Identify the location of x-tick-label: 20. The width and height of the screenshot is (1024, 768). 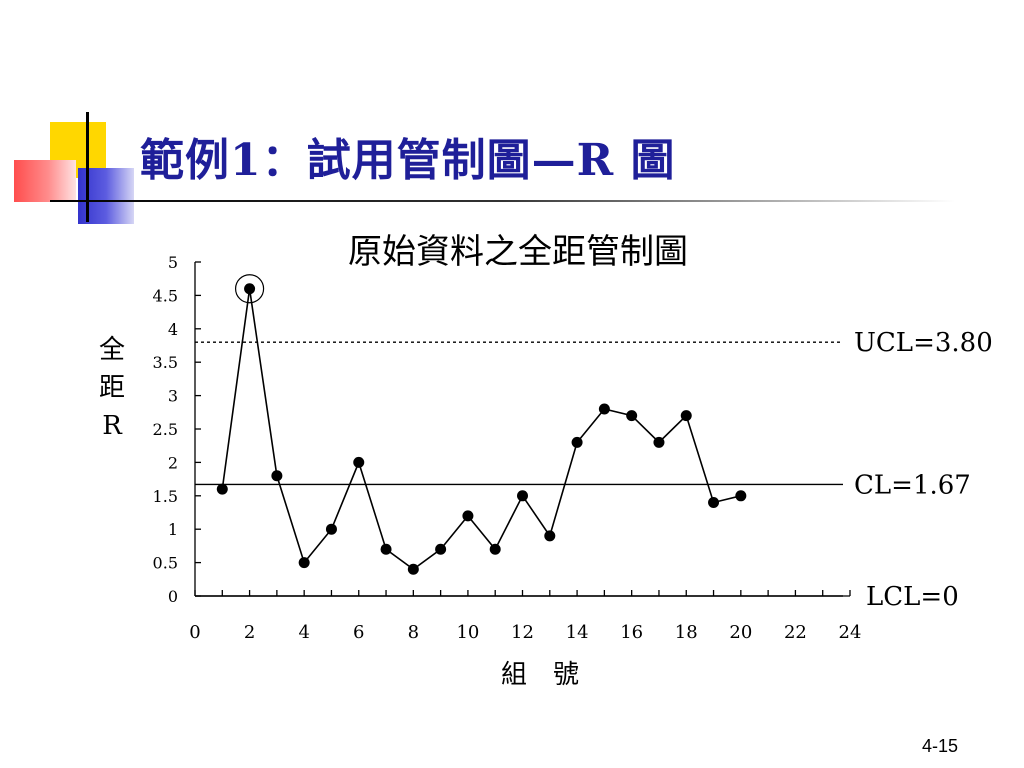
(740, 632).